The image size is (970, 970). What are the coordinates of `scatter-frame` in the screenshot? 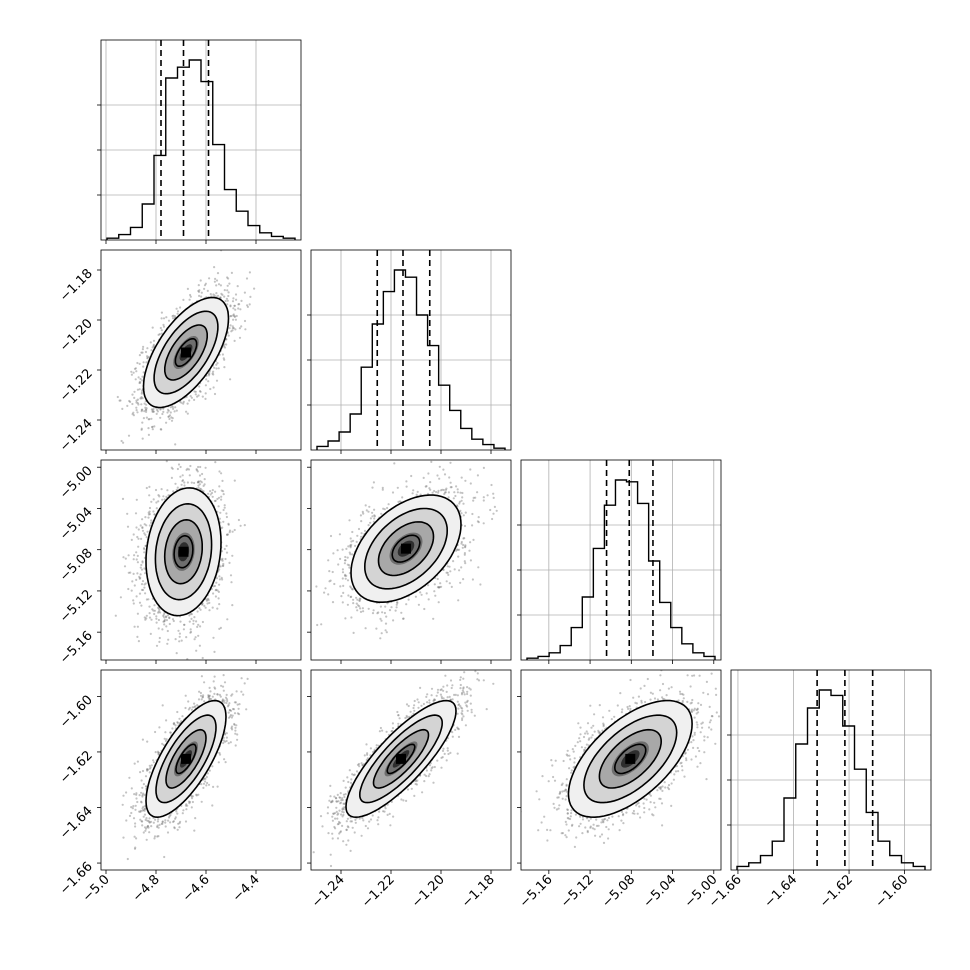 It's located at (201, 350).